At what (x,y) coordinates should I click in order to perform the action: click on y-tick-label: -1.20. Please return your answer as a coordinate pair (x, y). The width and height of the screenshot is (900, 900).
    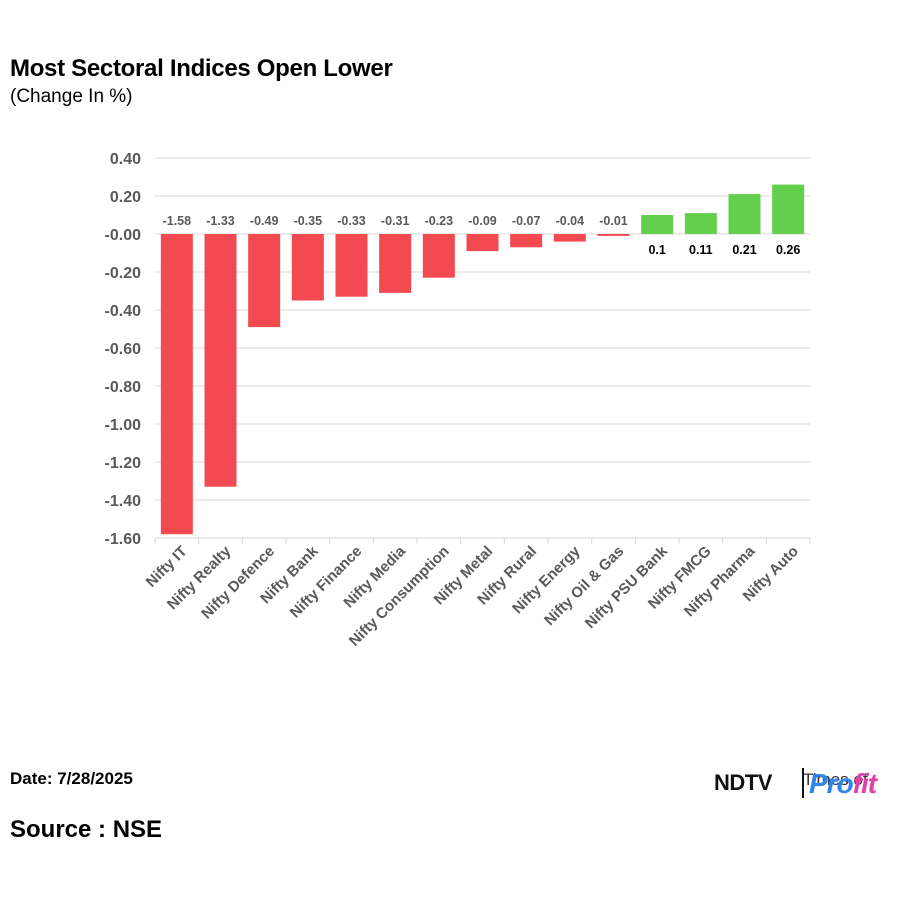
    Looking at the image, I should click on (123, 463).